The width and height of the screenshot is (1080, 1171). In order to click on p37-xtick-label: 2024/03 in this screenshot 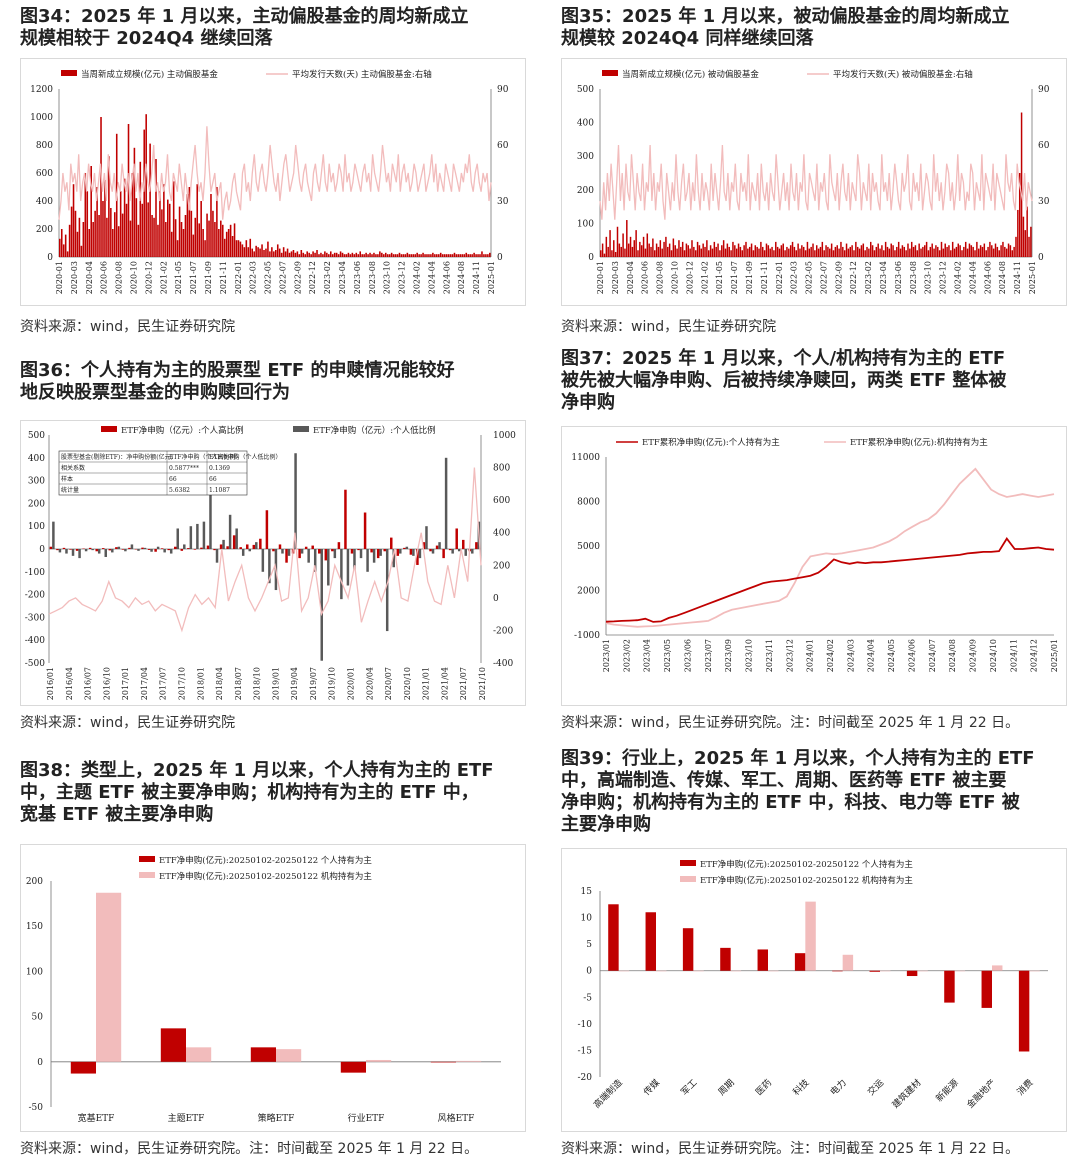, I will do `click(850, 655)`.